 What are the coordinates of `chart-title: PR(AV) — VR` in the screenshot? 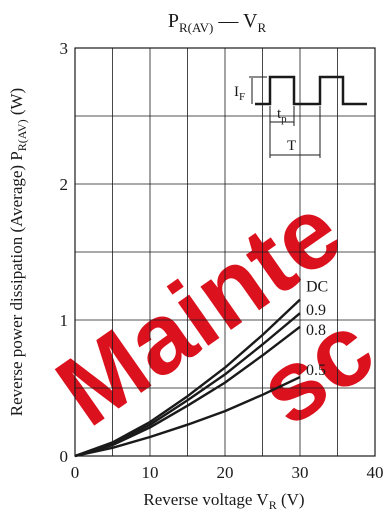 It's located at (217, 22).